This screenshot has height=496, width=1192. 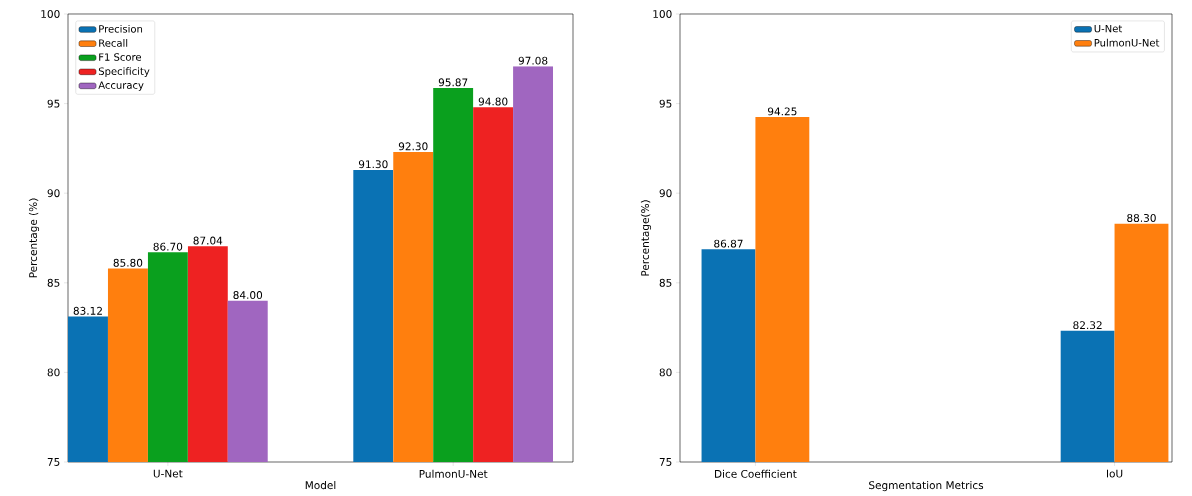 I want to click on x-tick-label: U-Net, so click(x=168, y=473).